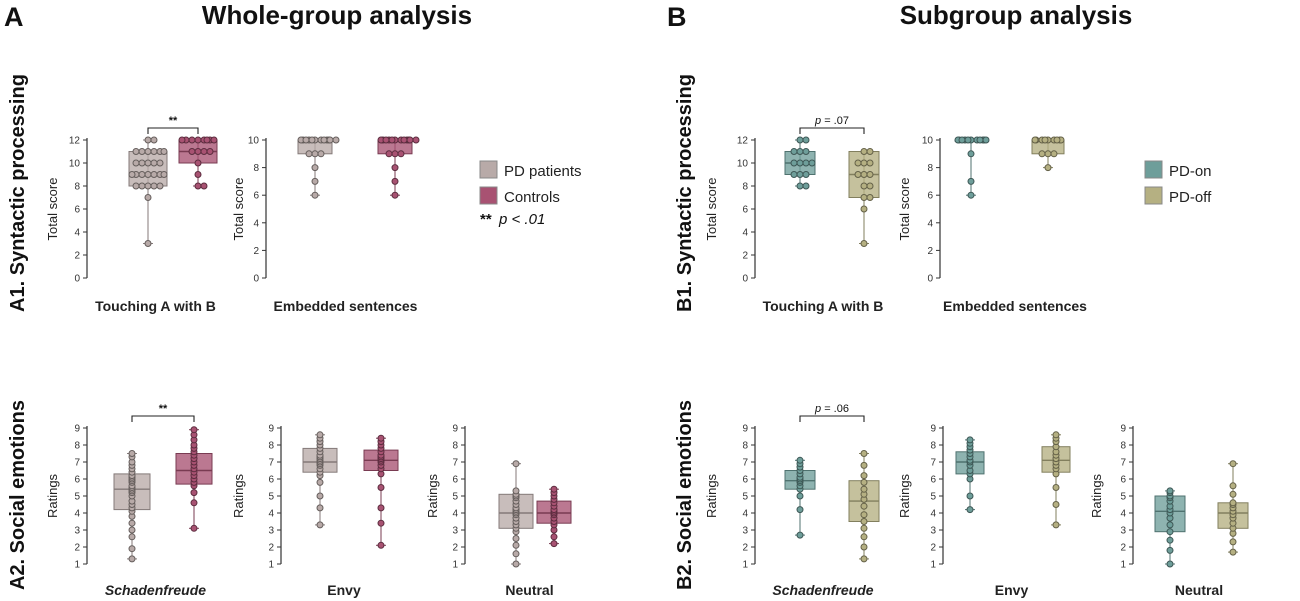  What do you see at coordinates (817, 409) in the screenshot?
I see `significance-p-symbol: p` at bounding box center [817, 409].